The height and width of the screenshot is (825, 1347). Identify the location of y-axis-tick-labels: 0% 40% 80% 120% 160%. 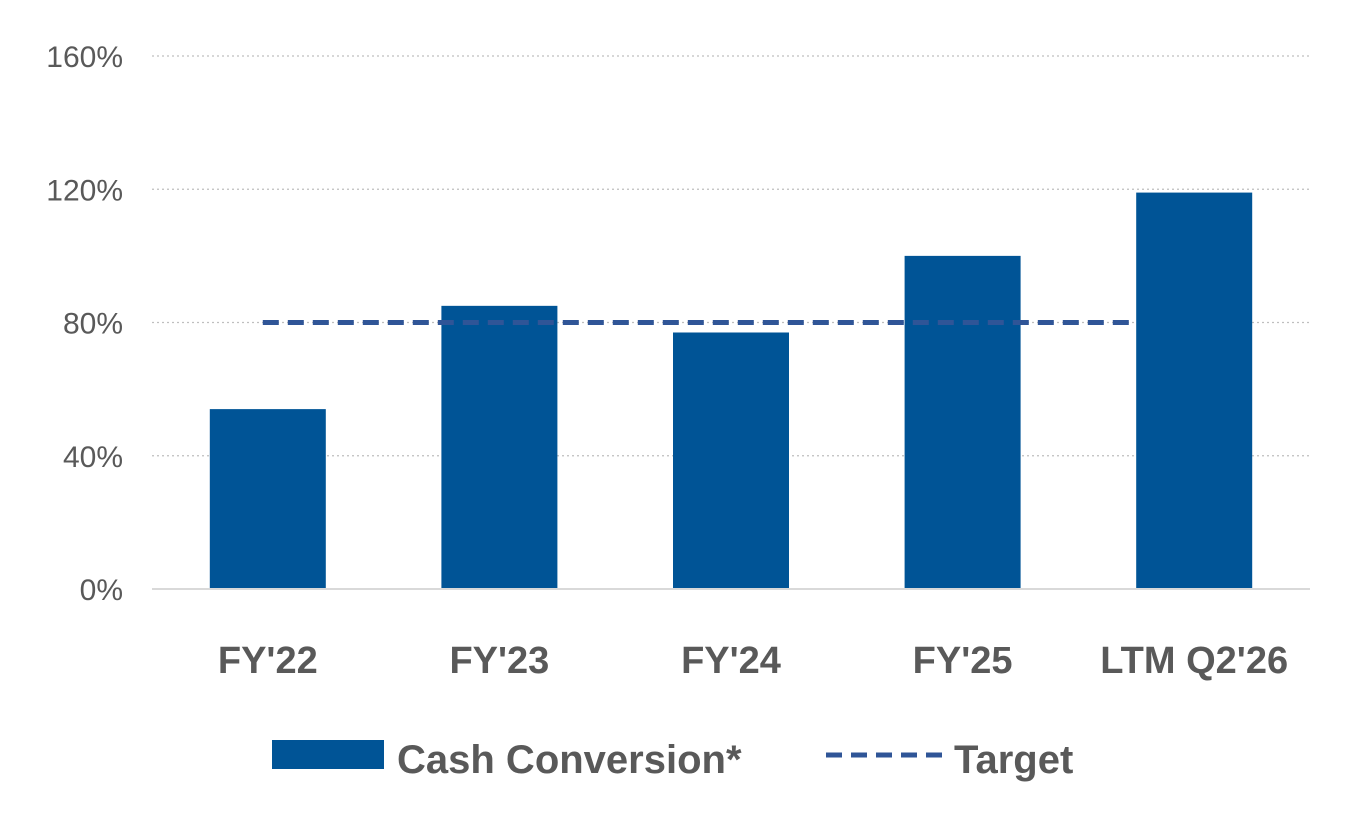
(84, 324).